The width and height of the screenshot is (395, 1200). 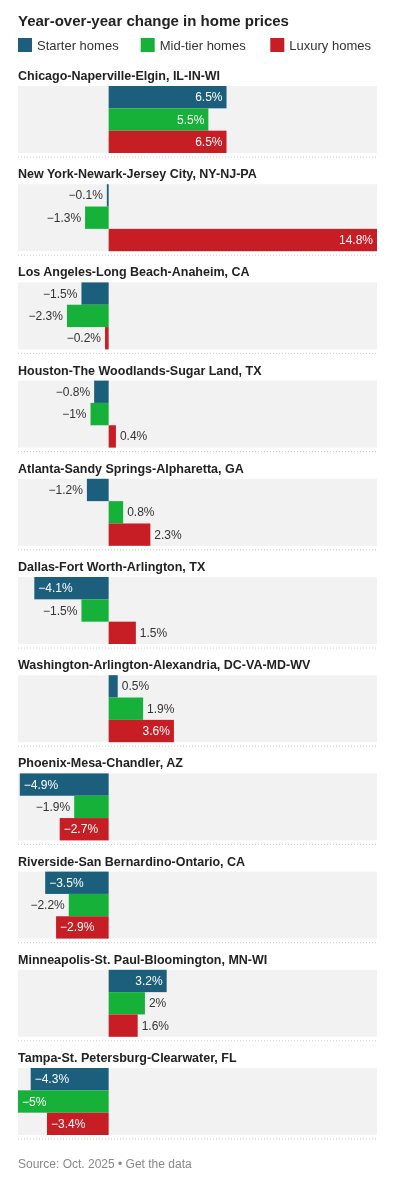 What do you see at coordinates (68, 1123) in the screenshot?
I see `data-label: −3.4%` at bounding box center [68, 1123].